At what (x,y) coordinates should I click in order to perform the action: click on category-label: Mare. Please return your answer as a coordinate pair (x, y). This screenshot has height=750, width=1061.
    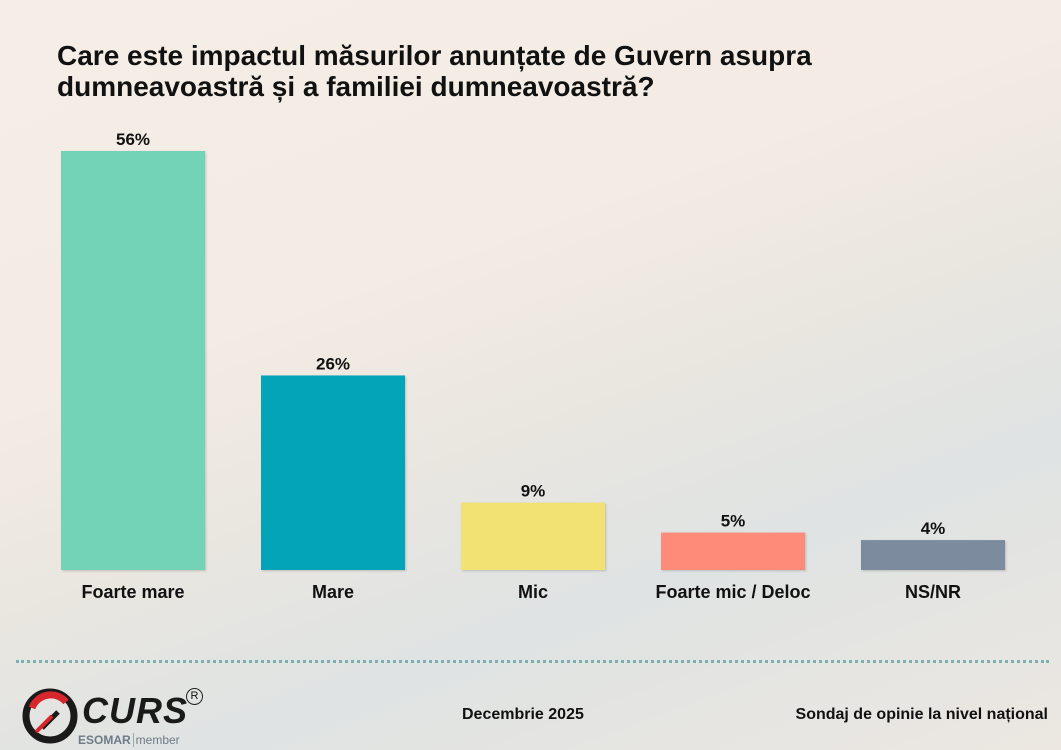
    Looking at the image, I should click on (333, 592).